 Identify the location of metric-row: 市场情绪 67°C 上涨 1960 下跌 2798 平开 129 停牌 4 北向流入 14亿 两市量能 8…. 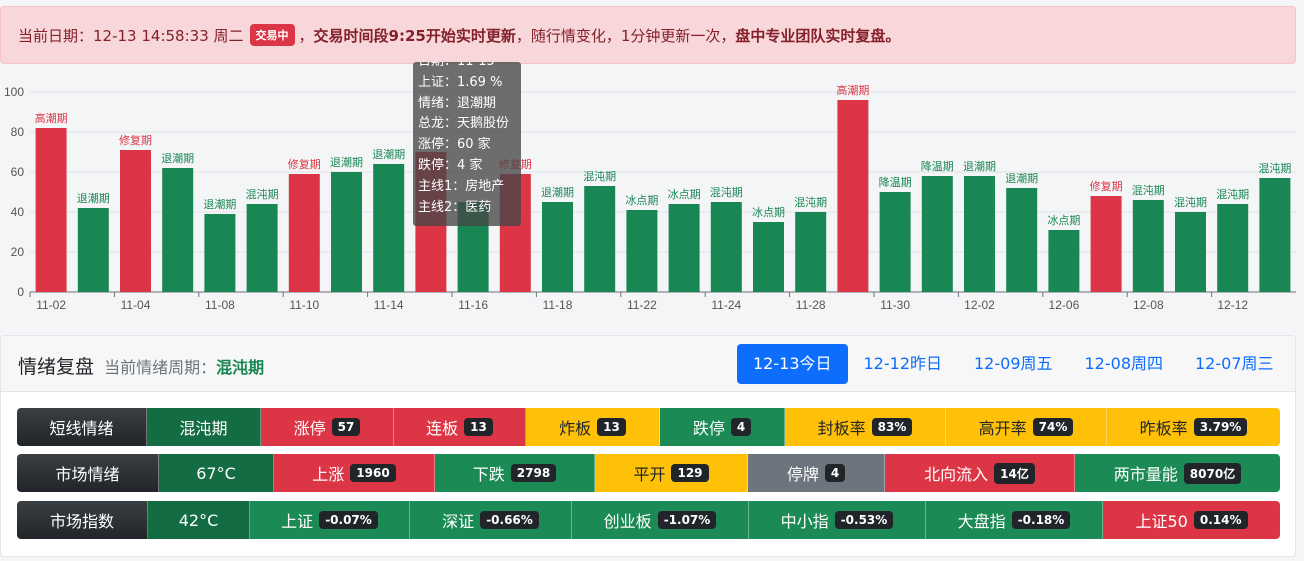
(648, 473).